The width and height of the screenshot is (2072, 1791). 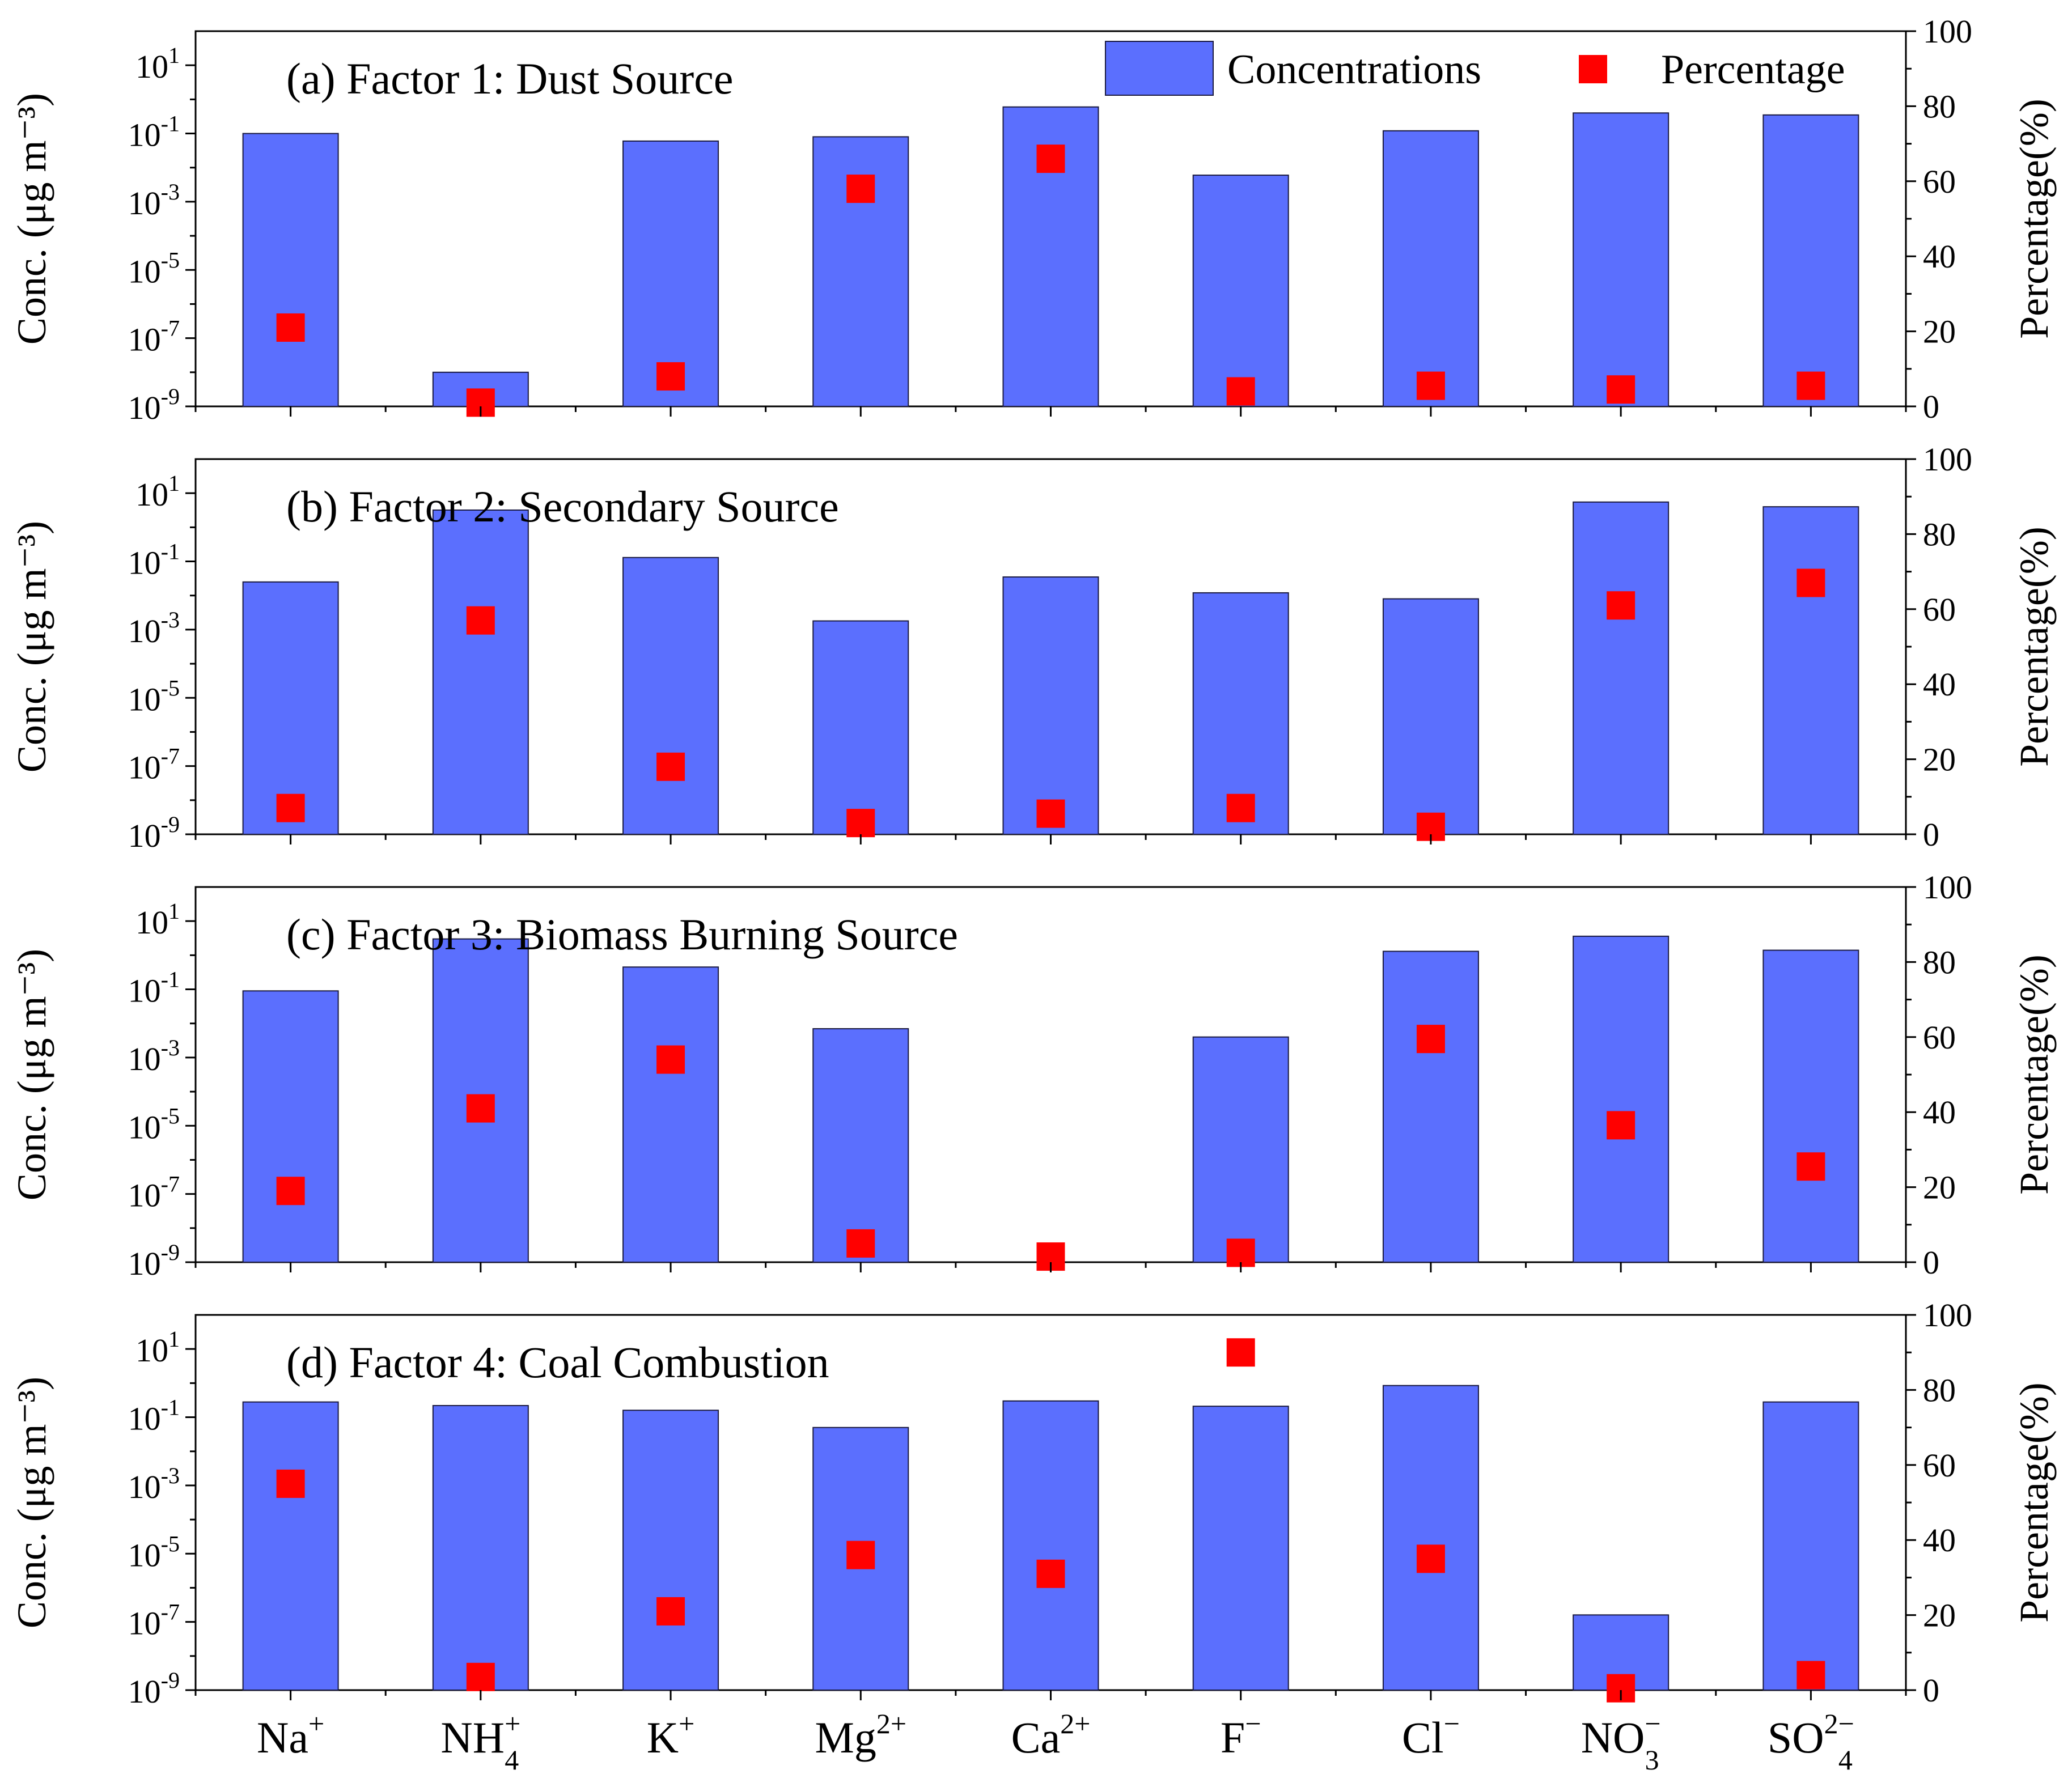 I want to click on marker-c-so4, so click(x=1810, y=1166).